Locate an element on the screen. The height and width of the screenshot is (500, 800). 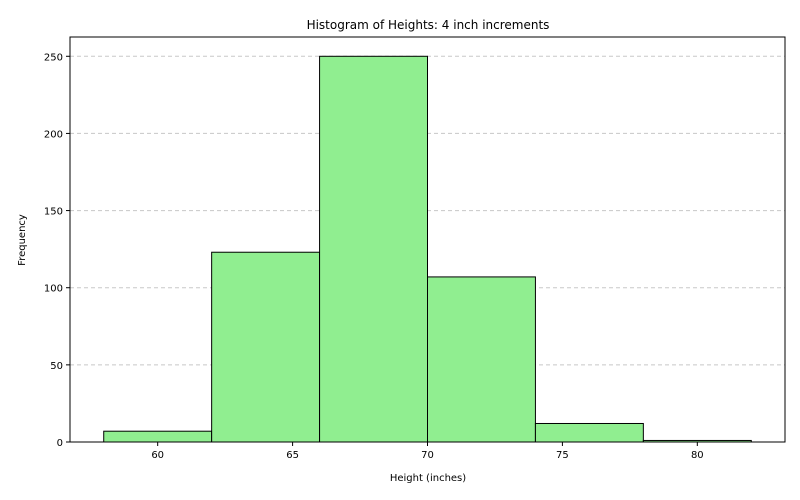
x-axis-label: Height (inches) is located at coordinates (428, 478).